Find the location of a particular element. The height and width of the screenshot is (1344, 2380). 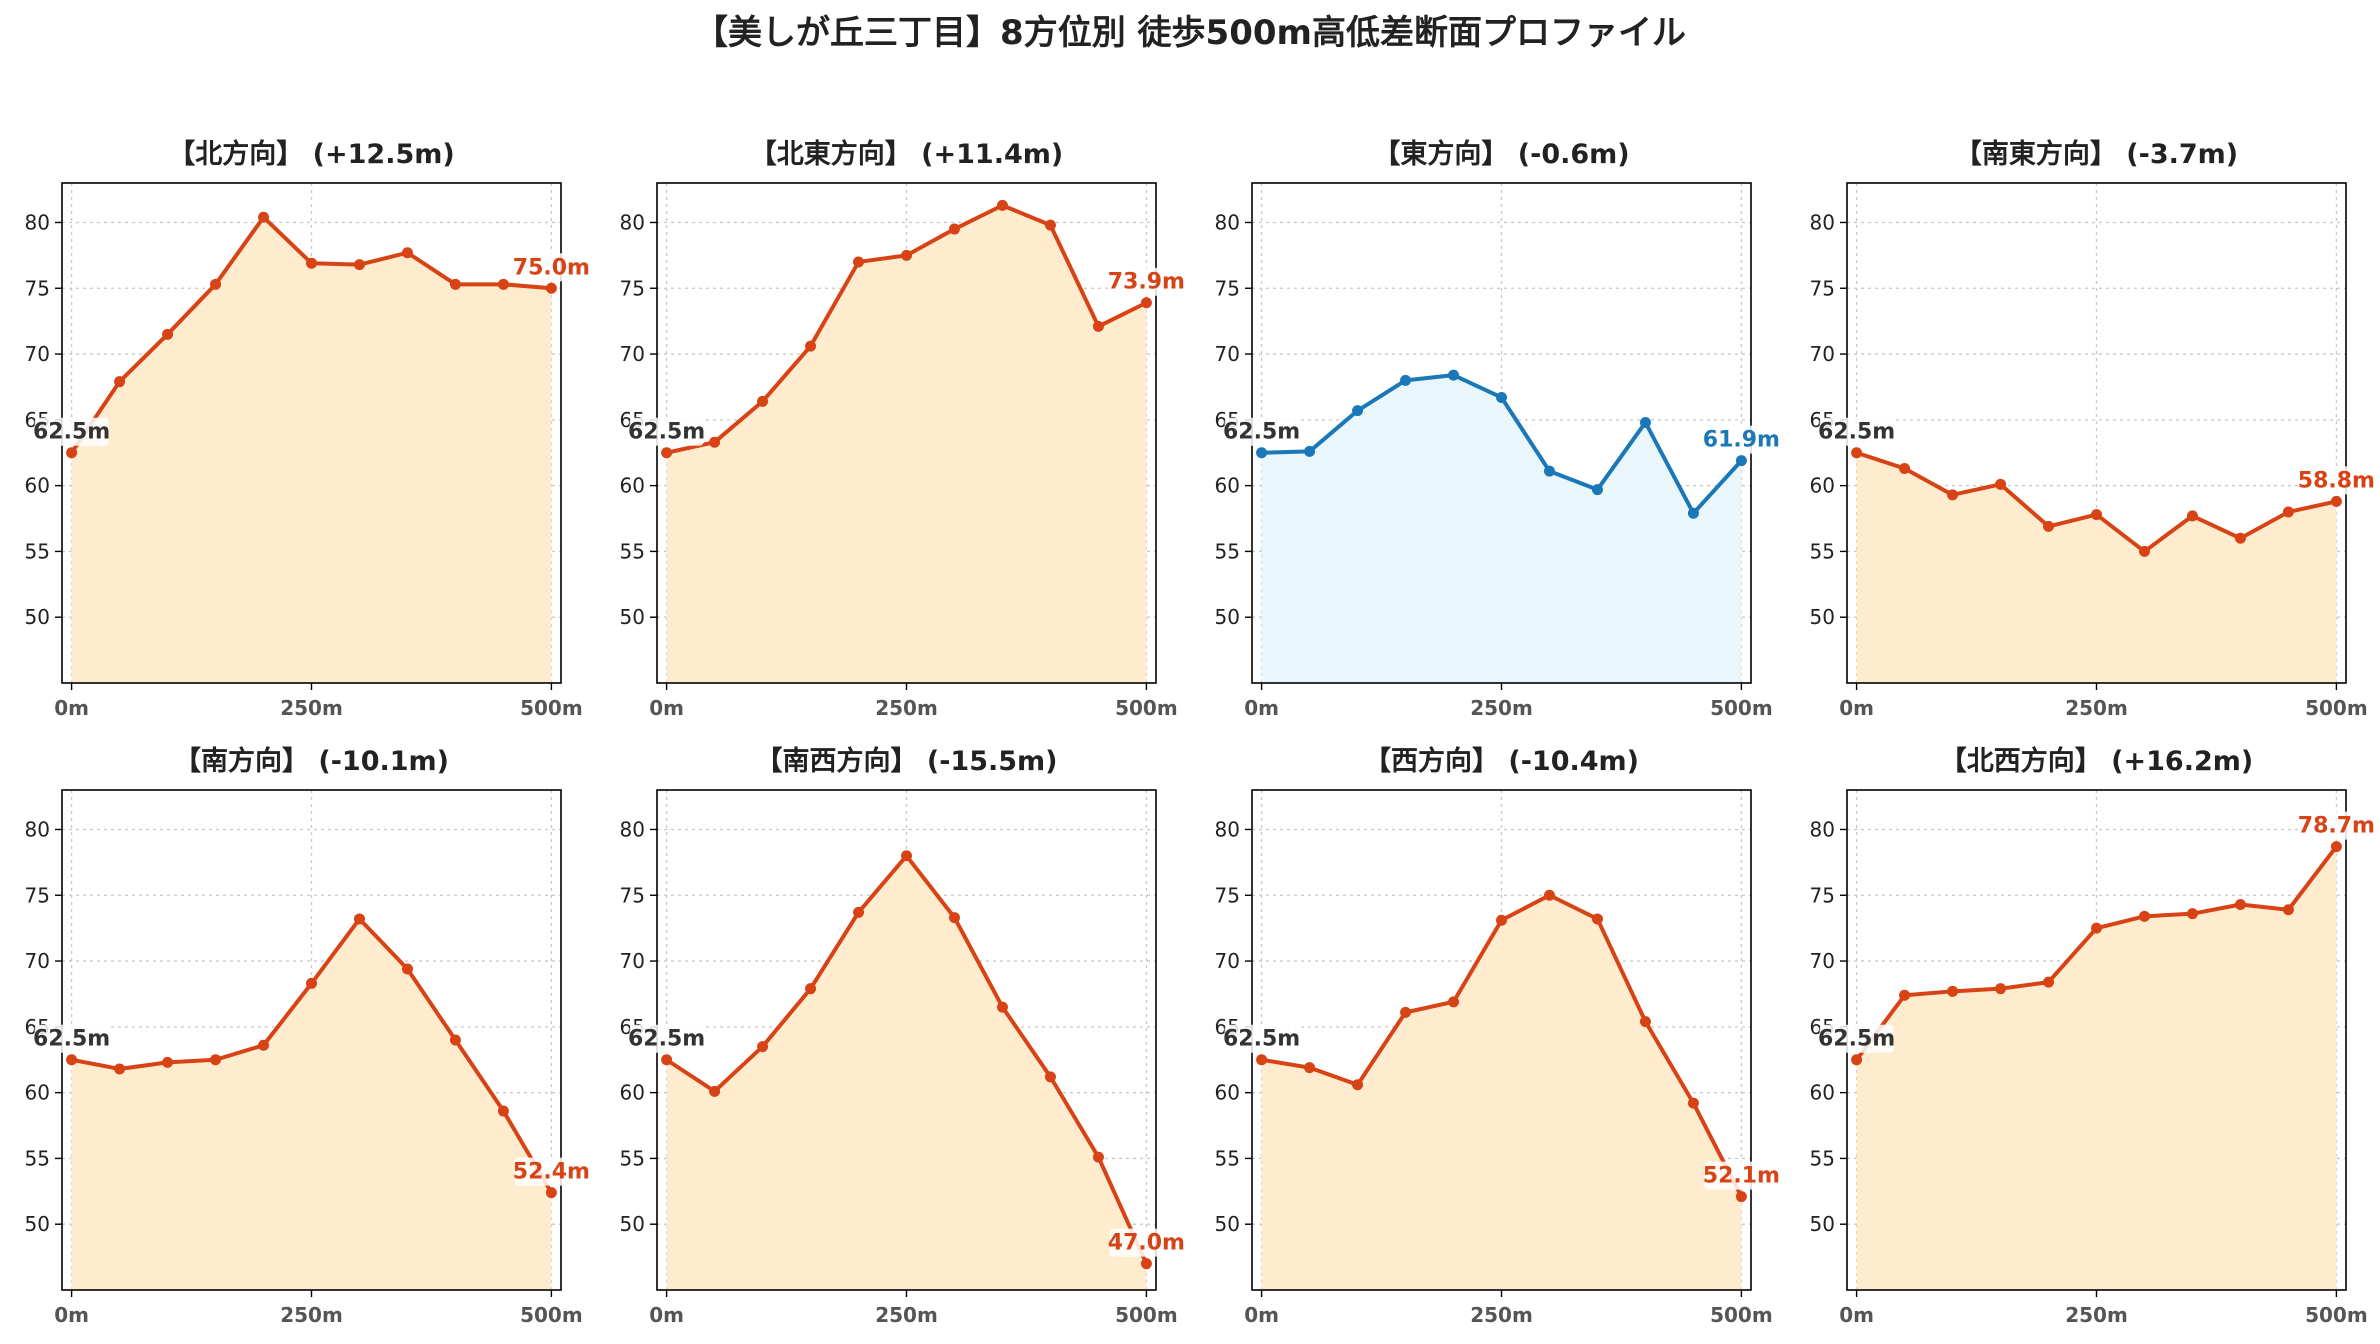

figure-title: 【美しが丘三丁目】8方位別 徒歩500m高低差断面プロファイル is located at coordinates (1190, 33).